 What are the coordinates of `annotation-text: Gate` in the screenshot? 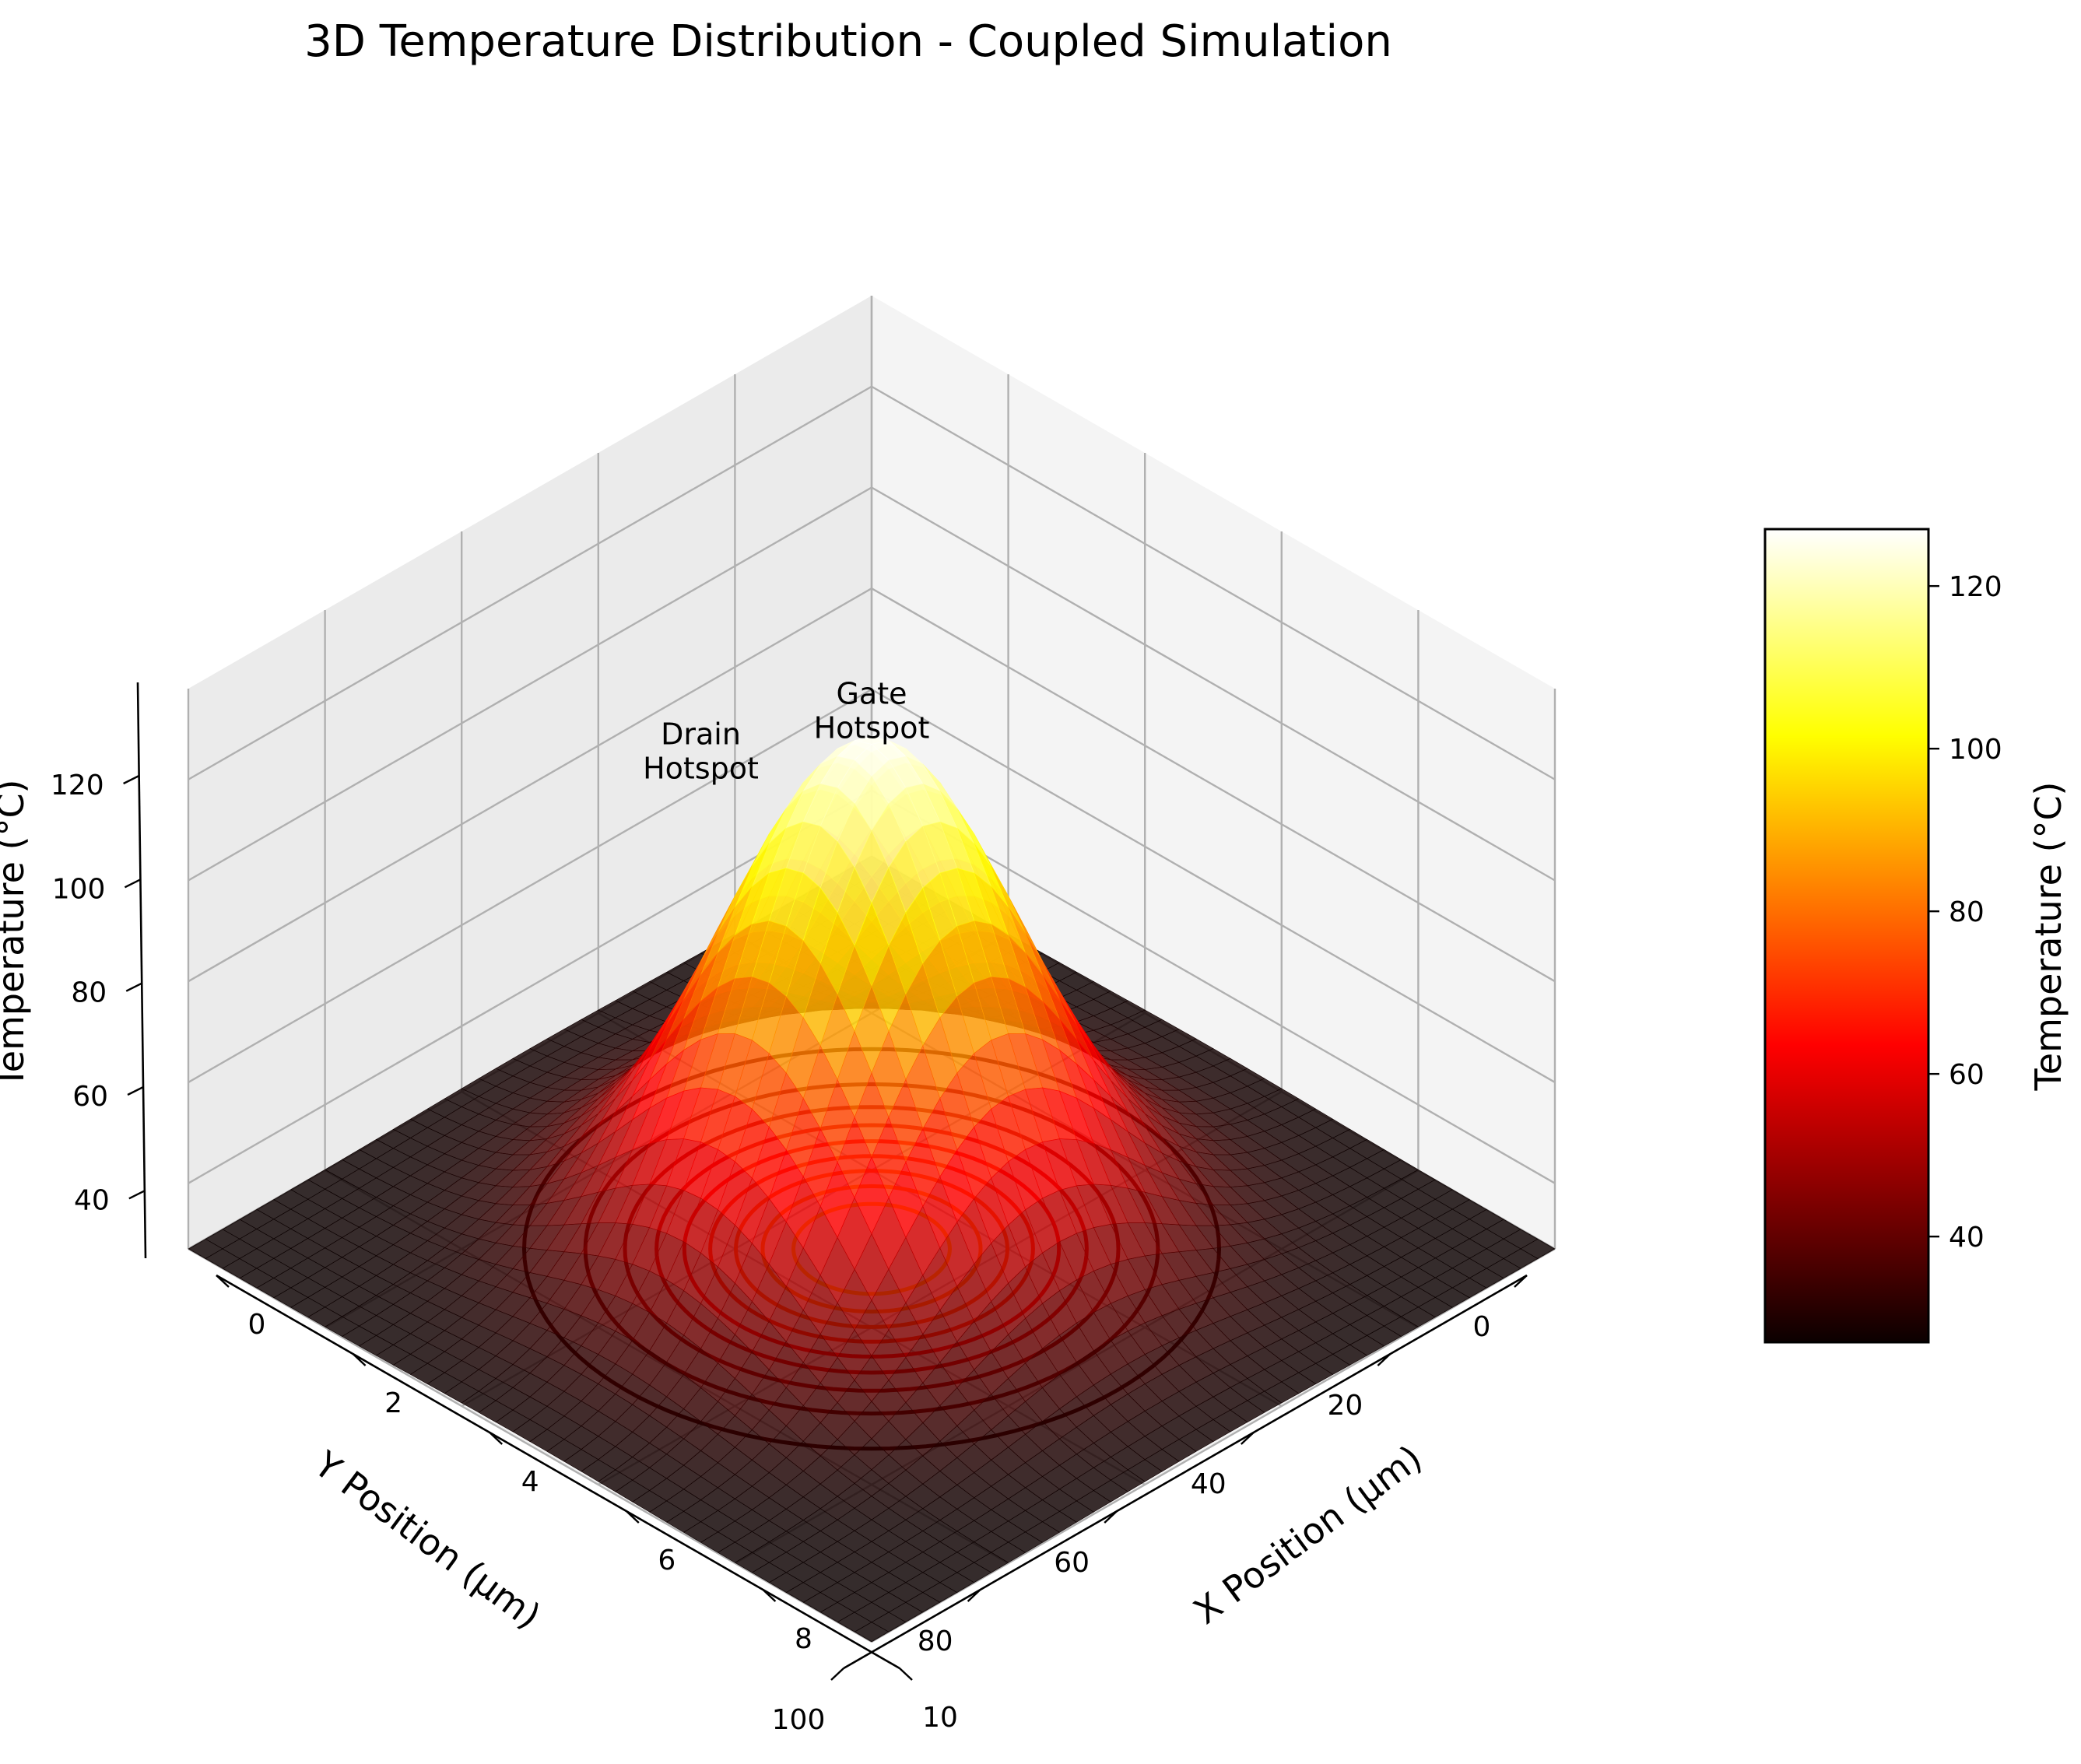 It's located at (872, 693).